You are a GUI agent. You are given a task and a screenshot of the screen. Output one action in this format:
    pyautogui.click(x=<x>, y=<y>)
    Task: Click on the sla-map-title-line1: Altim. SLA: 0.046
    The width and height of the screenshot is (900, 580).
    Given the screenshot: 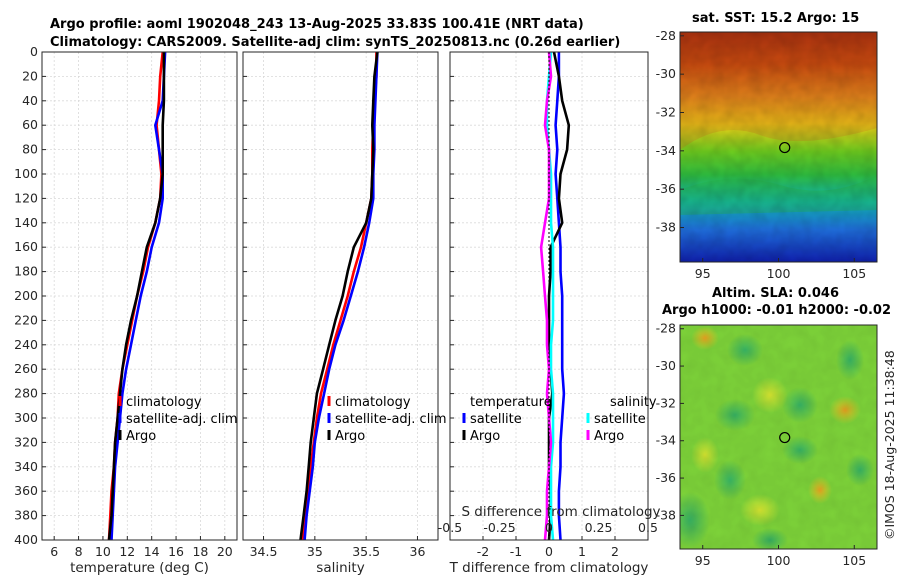 What is the action you would take?
    pyautogui.click(x=775, y=293)
    